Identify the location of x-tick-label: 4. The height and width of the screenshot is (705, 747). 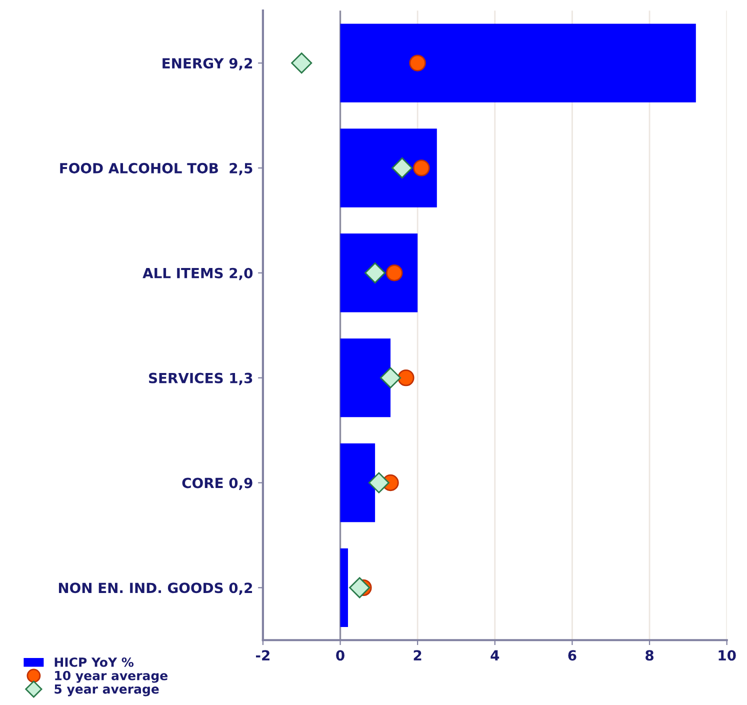
(495, 655).